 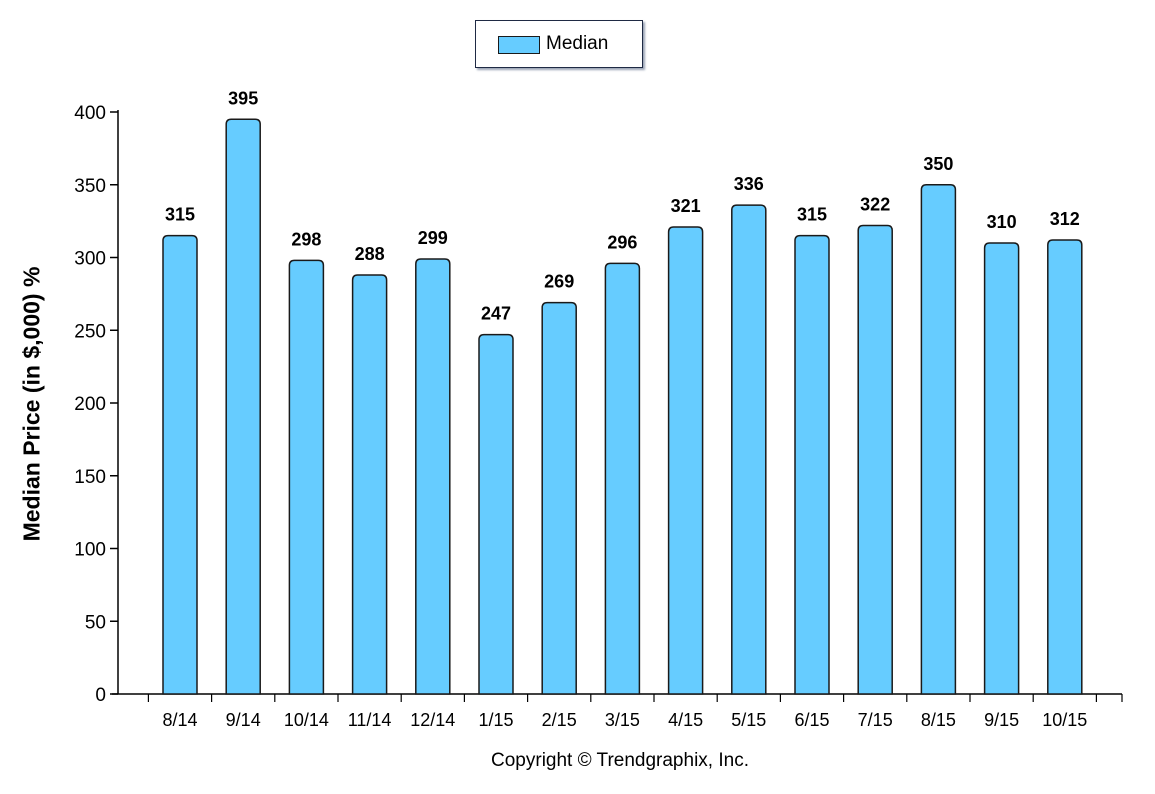 What do you see at coordinates (370, 254) in the screenshot?
I see `data-label: 288` at bounding box center [370, 254].